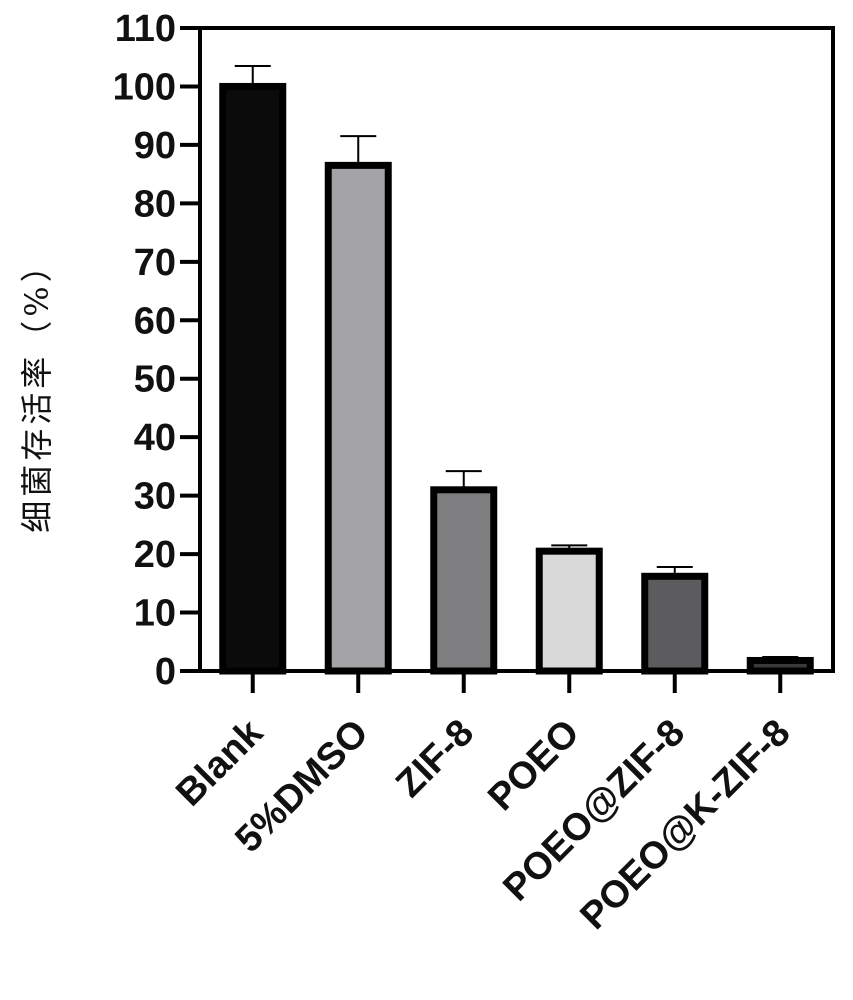 The height and width of the screenshot is (1000, 853). Describe the element at coordinates (155, 204) in the screenshot. I see `y-tick-label: 80` at that location.